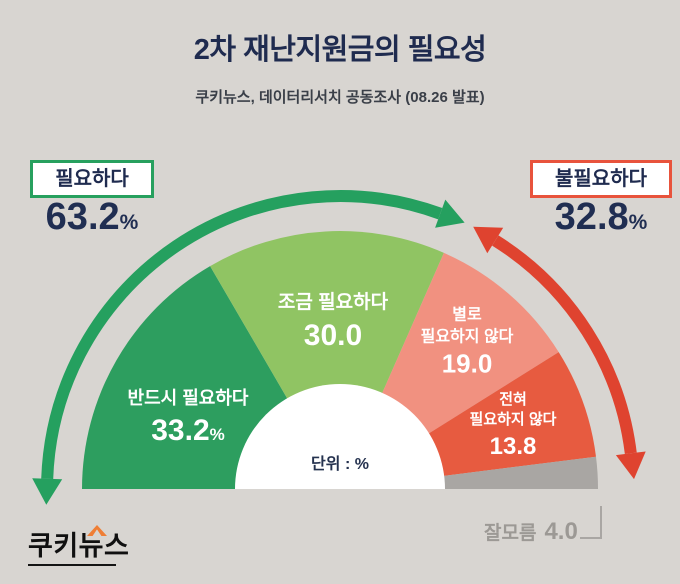 The image size is (680, 584). I want to click on segment-4-label-group: 잘모름 4.0, so click(531, 532).